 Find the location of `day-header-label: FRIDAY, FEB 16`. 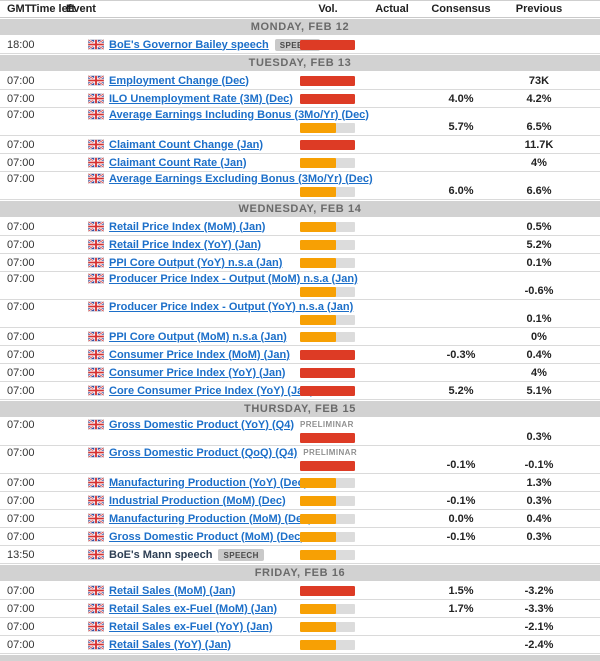

day-header-label: FRIDAY, FEB 16 is located at coordinates (300, 573).